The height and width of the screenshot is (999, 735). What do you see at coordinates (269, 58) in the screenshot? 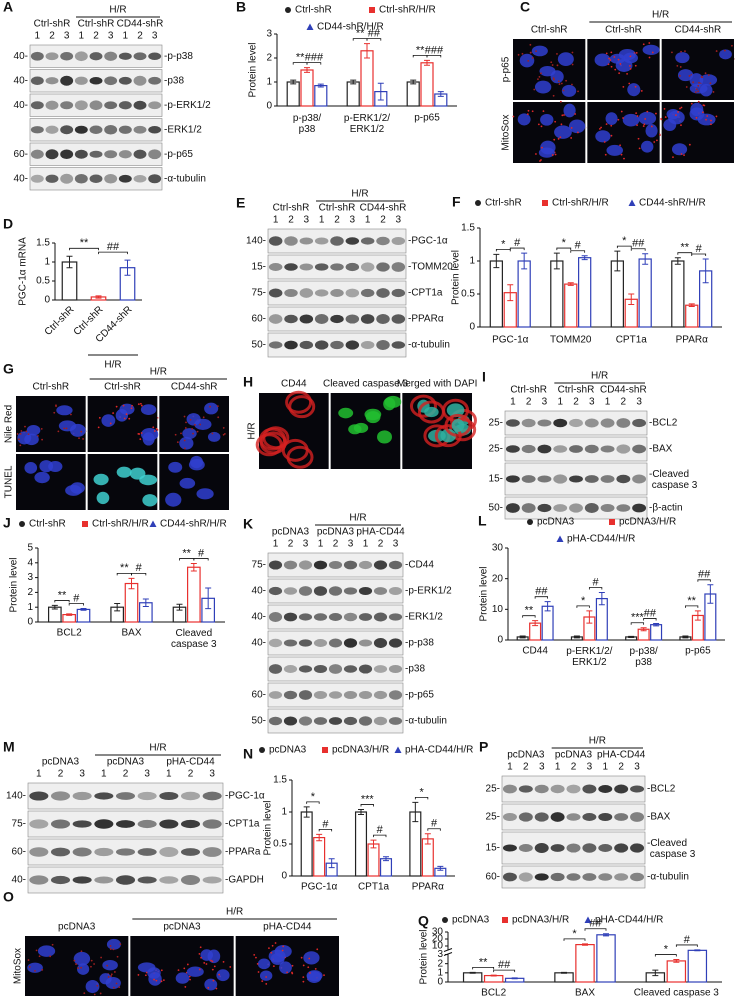
I see `y-tick-label: 2` at bounding box center [269, 58].